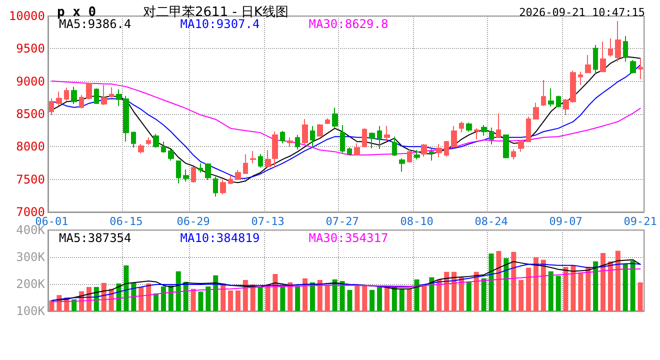  Describe the element at coordinates (220, 24) in the screenshot. I see `text: MA10:9307.4` at that location.